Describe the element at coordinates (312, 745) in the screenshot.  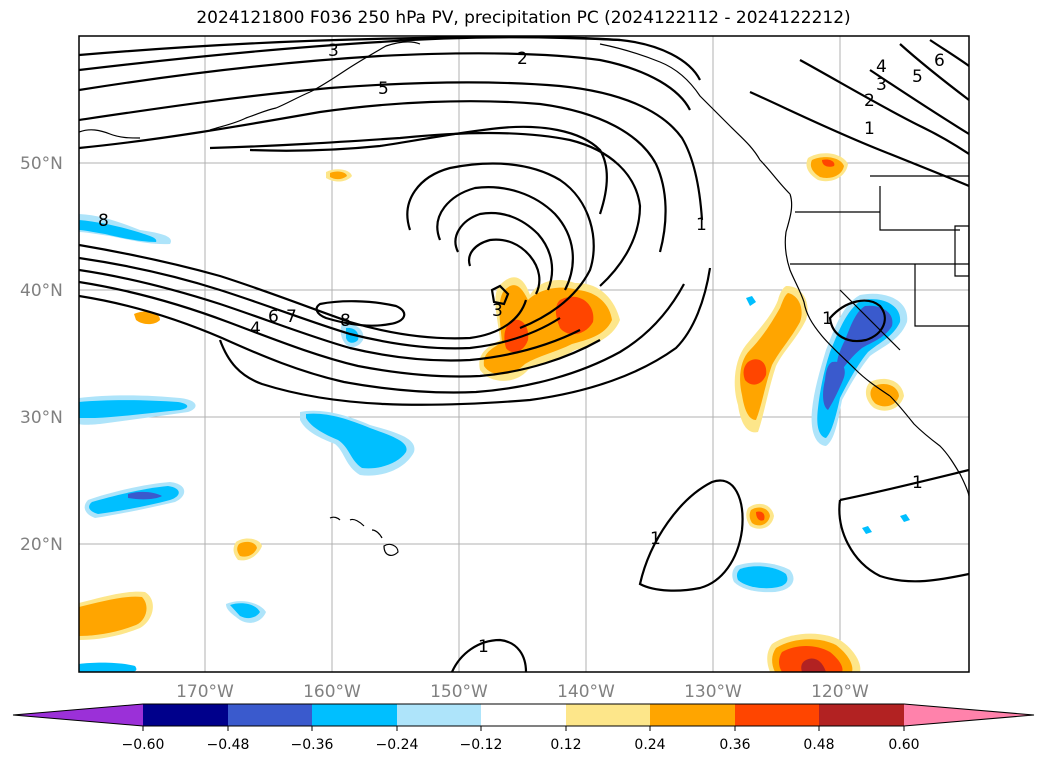
I see `colorbar-tick-label: −0.36` at that location.